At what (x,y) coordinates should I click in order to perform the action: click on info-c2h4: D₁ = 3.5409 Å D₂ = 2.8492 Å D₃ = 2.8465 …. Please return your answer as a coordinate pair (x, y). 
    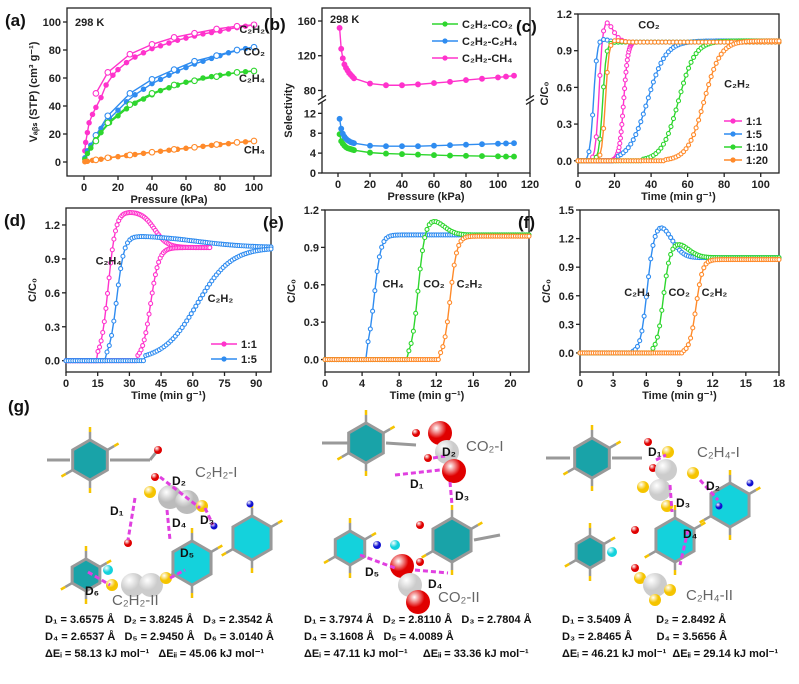
    Looking at the image, I should click on (670, 637).